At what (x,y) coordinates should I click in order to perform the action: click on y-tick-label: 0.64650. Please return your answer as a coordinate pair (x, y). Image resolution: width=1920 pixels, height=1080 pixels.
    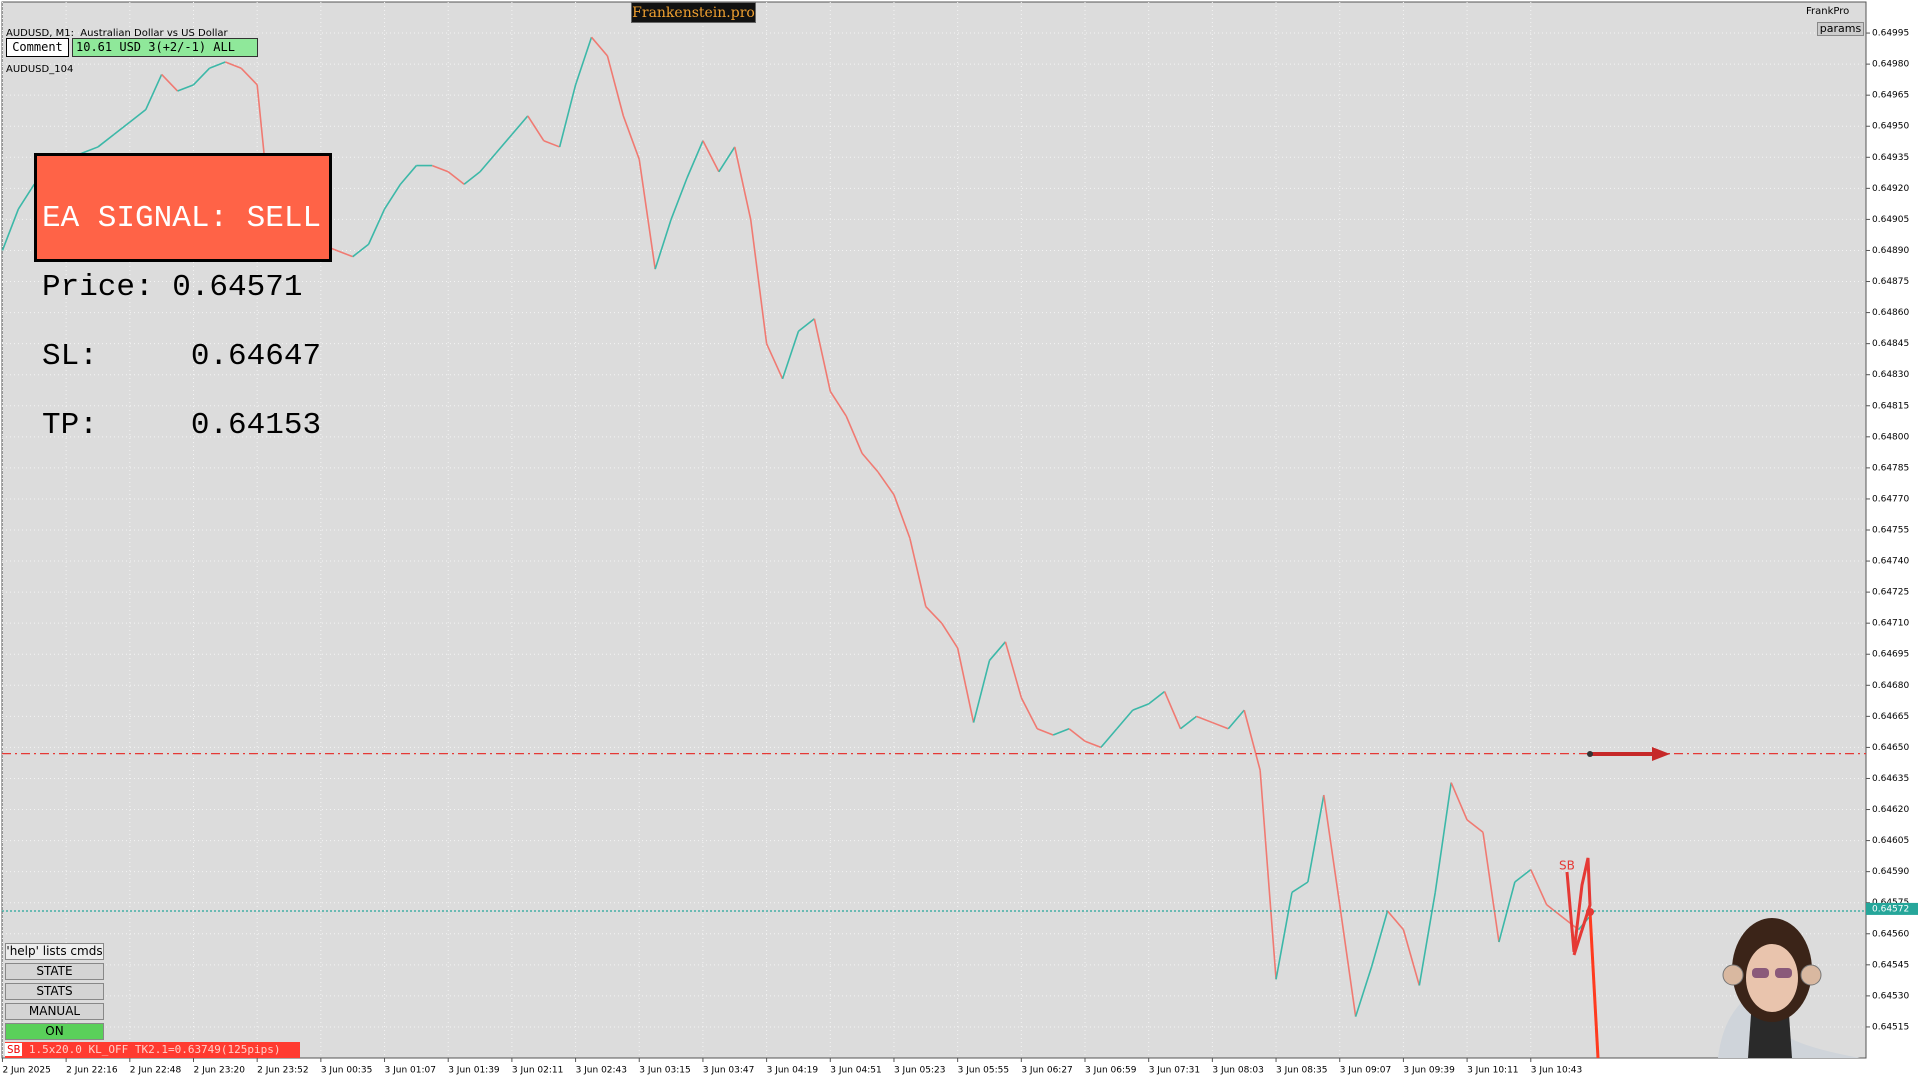
    Looking at the image, I should click on (1890, 748).